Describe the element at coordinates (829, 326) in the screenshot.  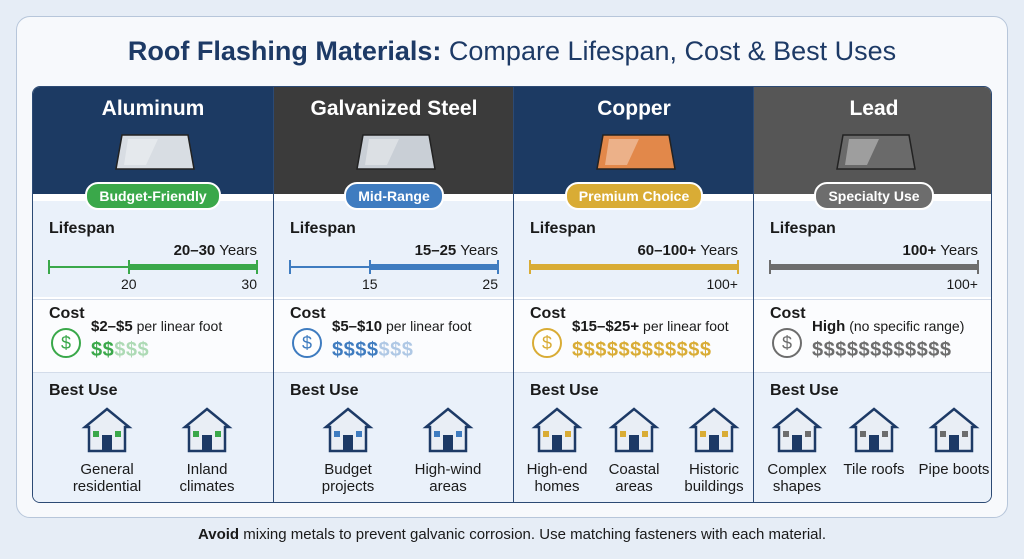
I see `cost-amount: High` at that location.